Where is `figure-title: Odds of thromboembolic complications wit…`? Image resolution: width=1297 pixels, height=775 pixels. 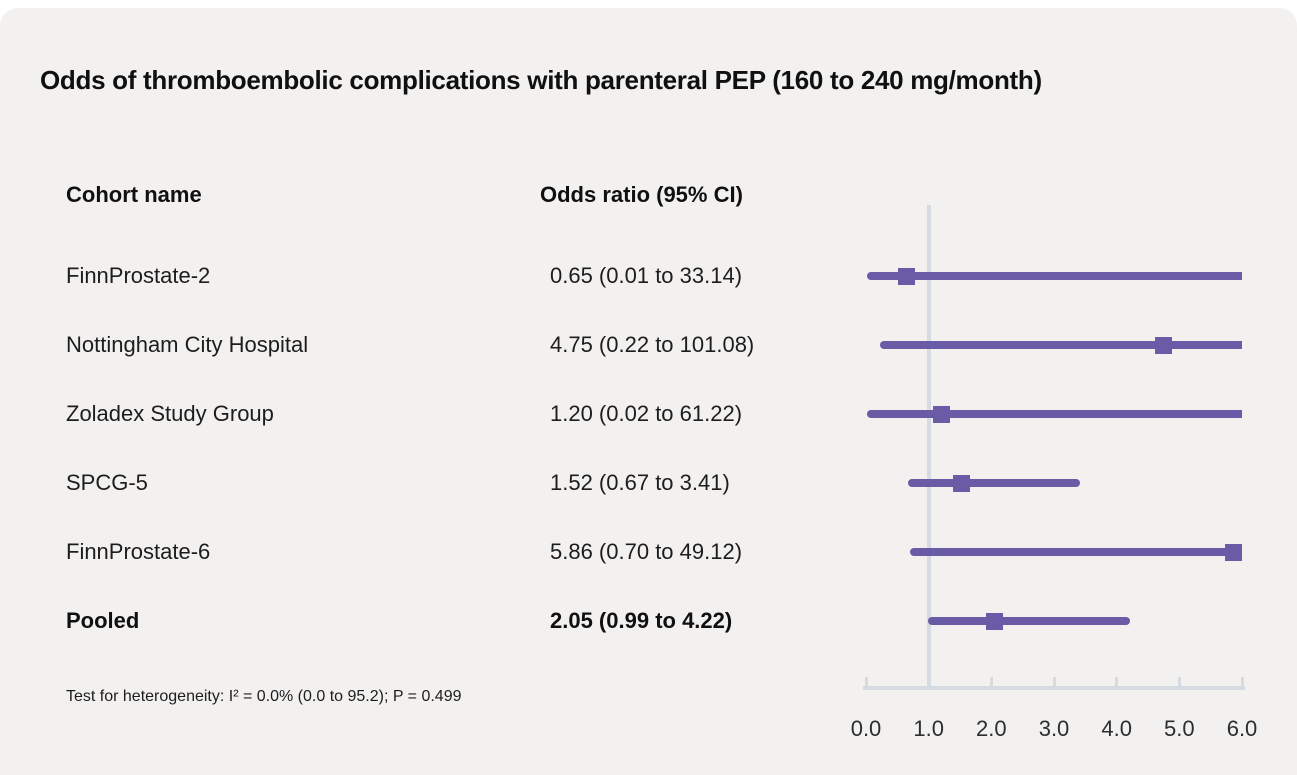
figure-title: Odds of thromboembolic complications wit… is located at coordinates (541, 80).